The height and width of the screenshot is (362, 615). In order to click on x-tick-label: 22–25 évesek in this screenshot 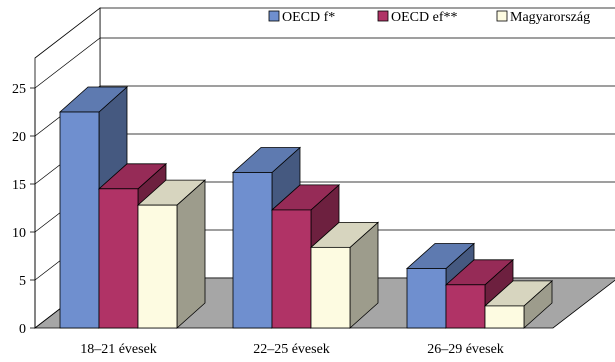, I will do `click(291, 349)`.